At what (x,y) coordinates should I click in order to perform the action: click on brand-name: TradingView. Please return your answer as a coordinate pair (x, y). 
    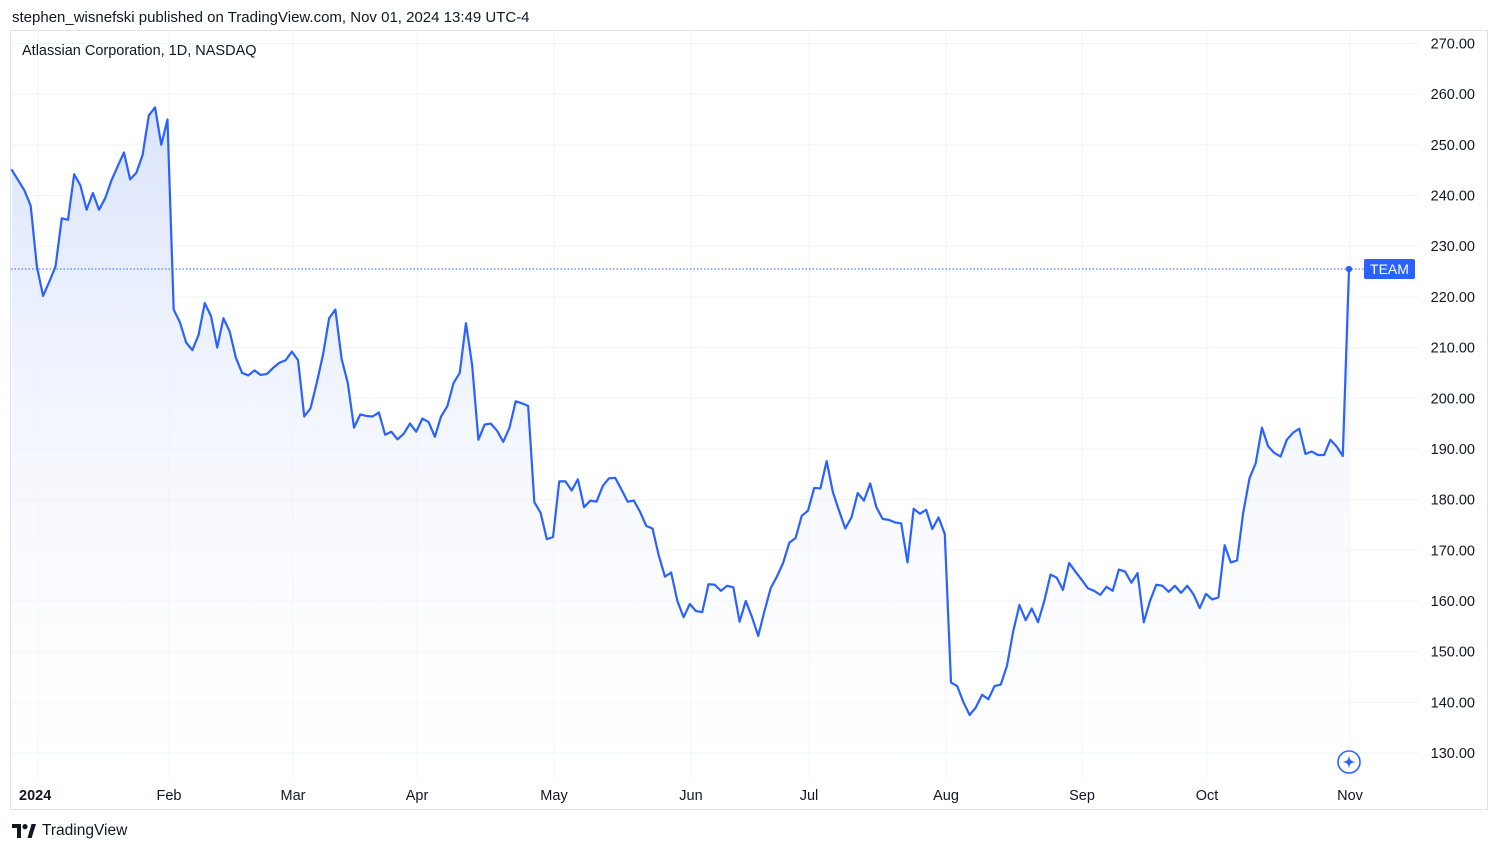
    Looking at the image, I should click on (85, 830).